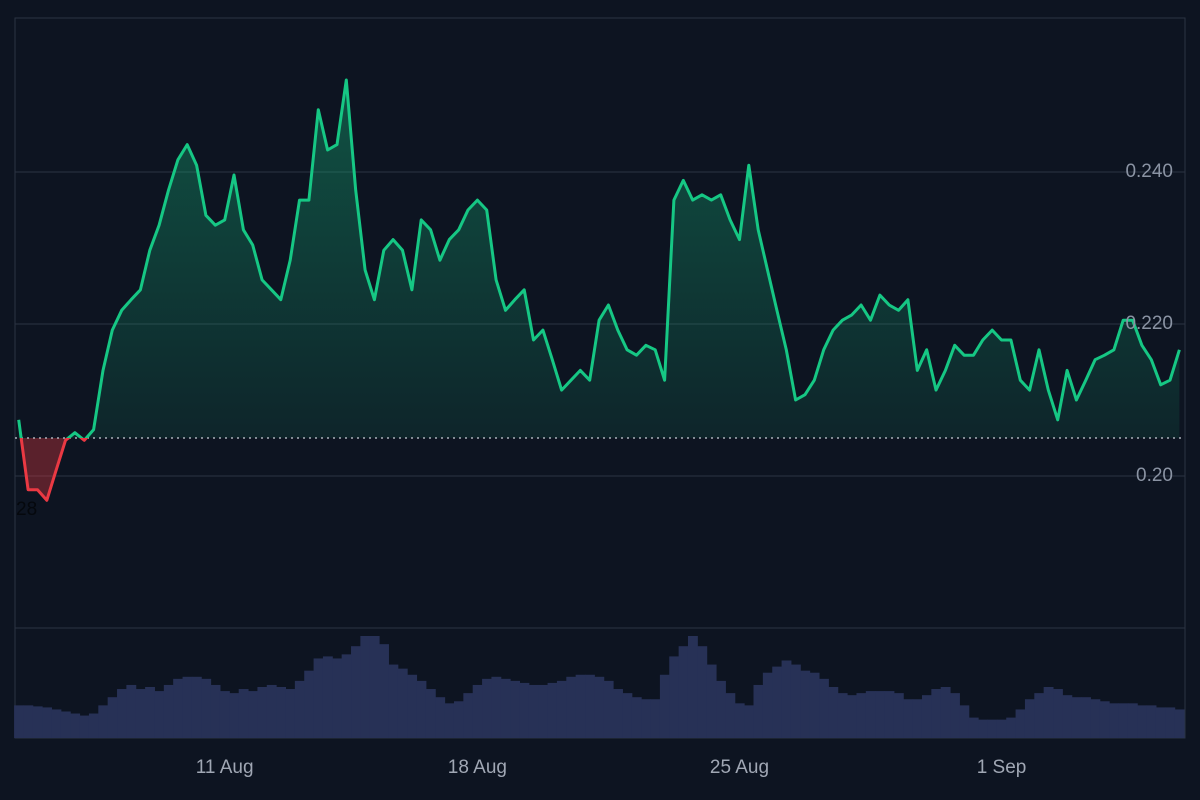 This screenshot has width=1200, height=800. Describe the element at coordinates (1002, 767) in the screenshot. I see `x-tick-label: 1 Sep` at that location.